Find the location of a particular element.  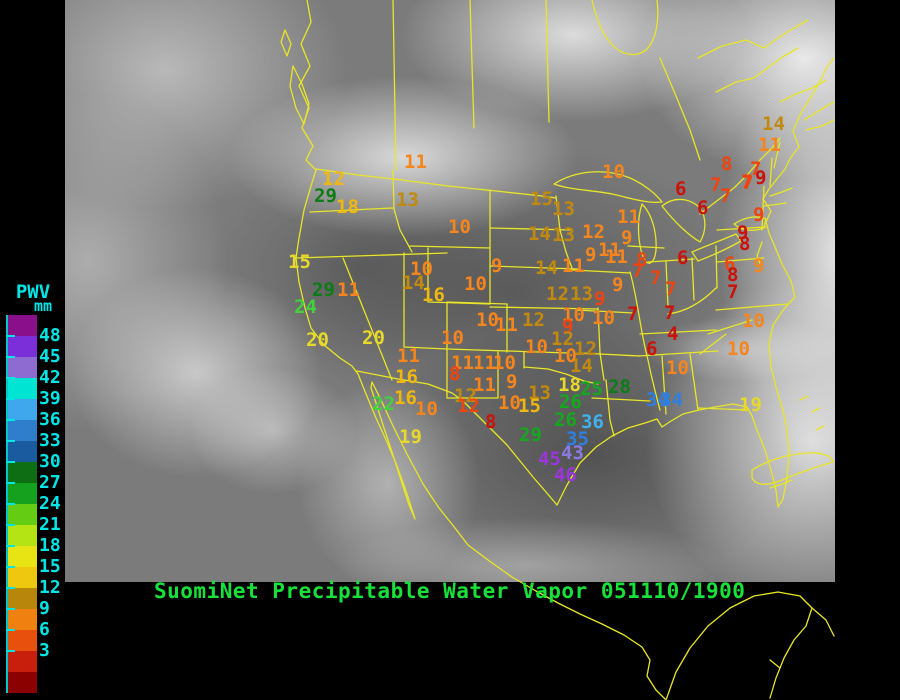

legend-value-label: 3 is located at coordinates (44, 650).